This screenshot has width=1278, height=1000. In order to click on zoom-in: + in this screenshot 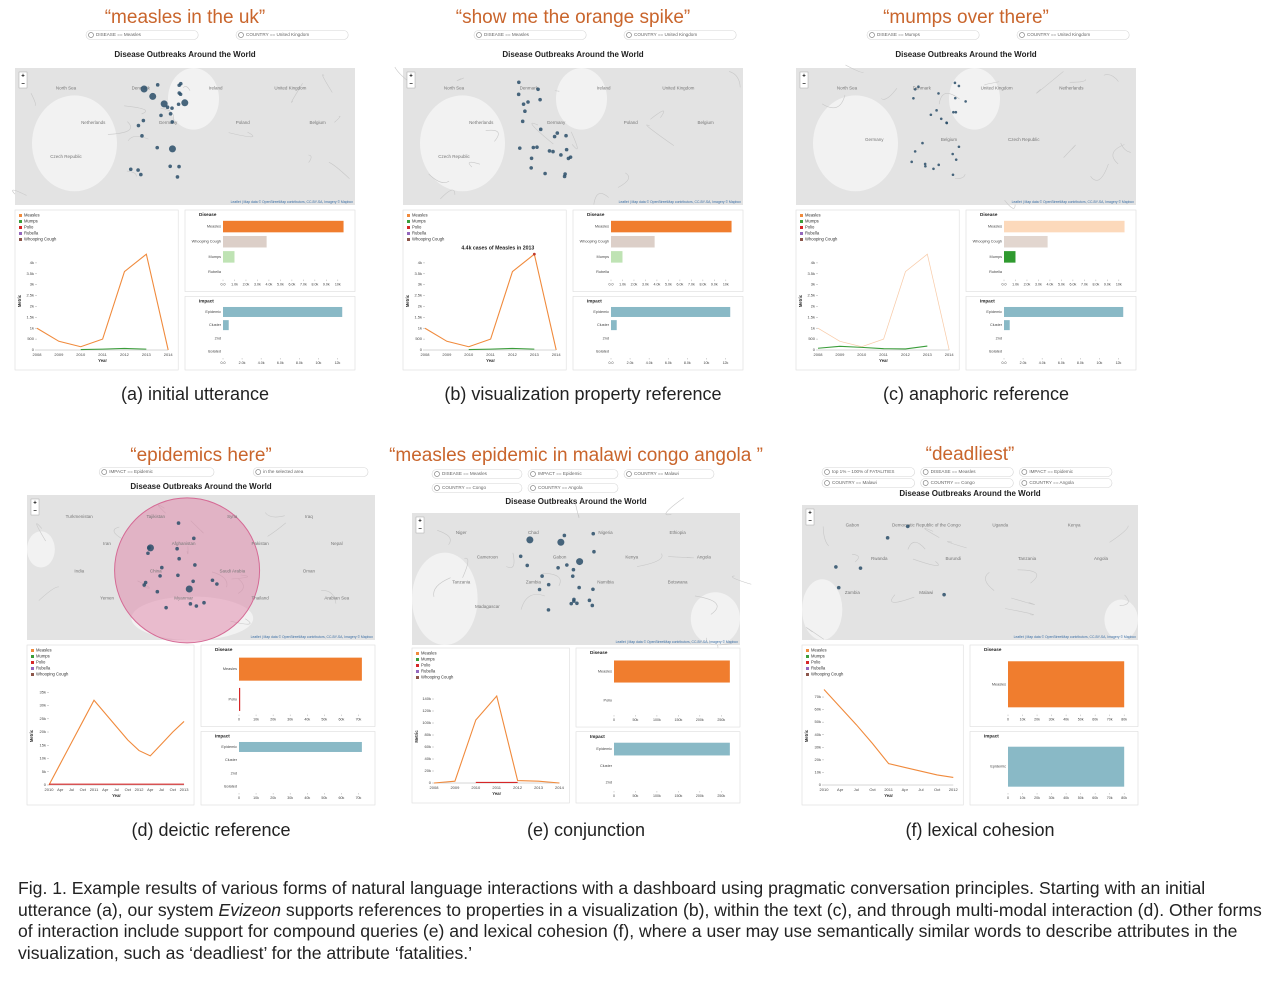, I will do `click(35, 504)`.